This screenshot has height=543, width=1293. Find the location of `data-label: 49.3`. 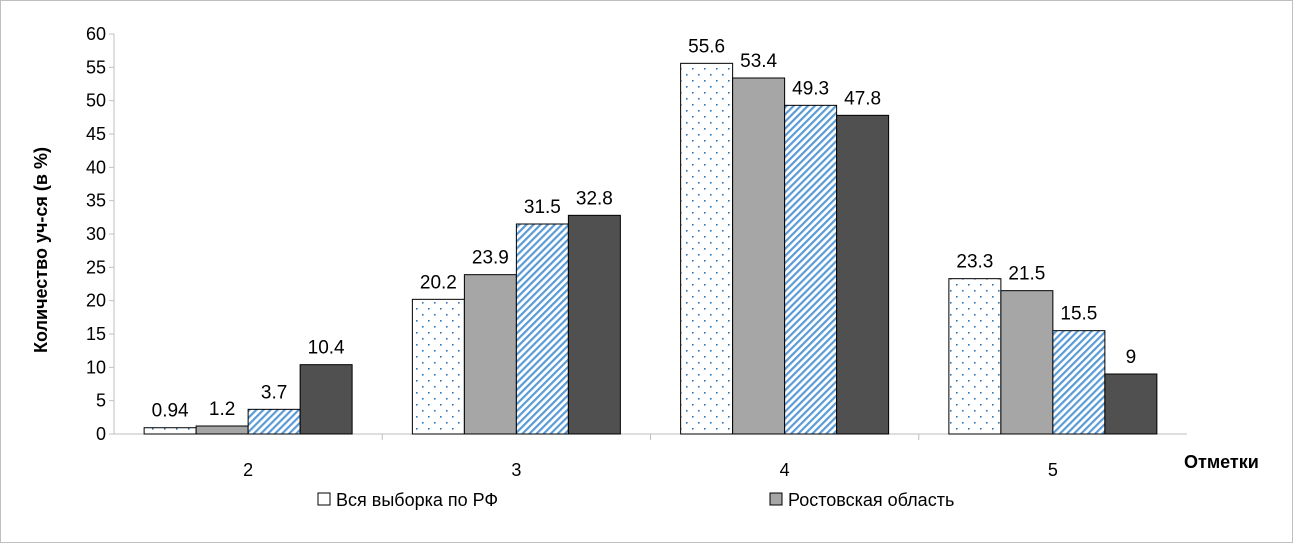

data-label: 49.3 is located at coordinates (810, 88).